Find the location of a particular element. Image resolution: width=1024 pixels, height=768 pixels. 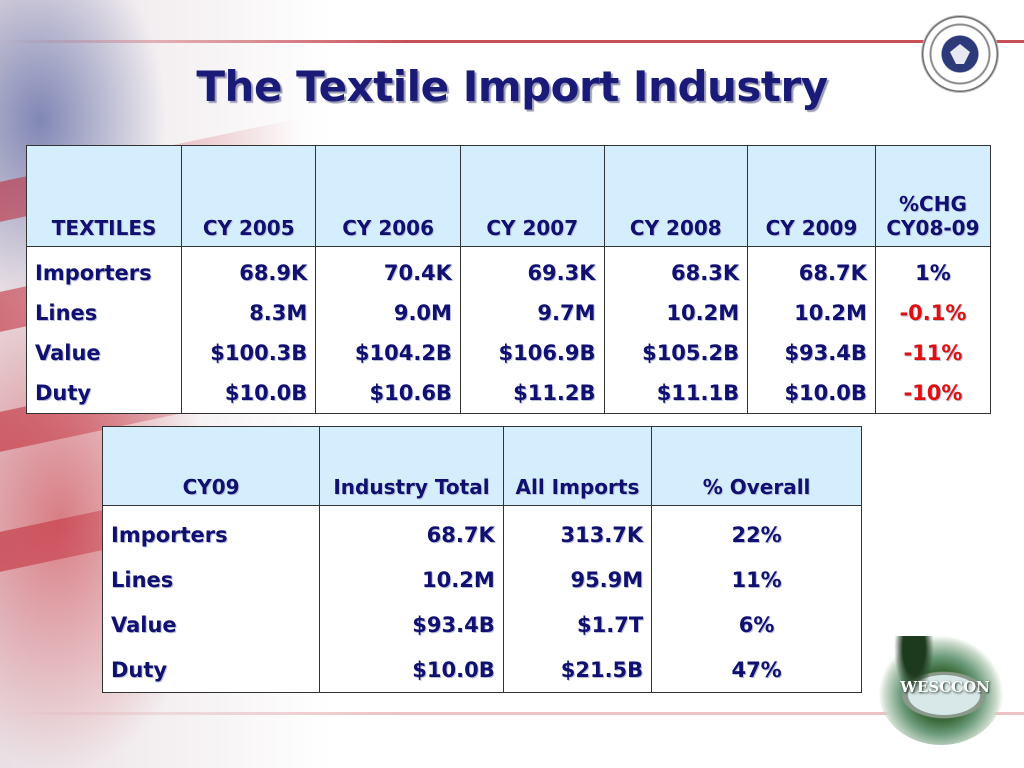

change-cell: -11% is located at coordinates (933, 353).